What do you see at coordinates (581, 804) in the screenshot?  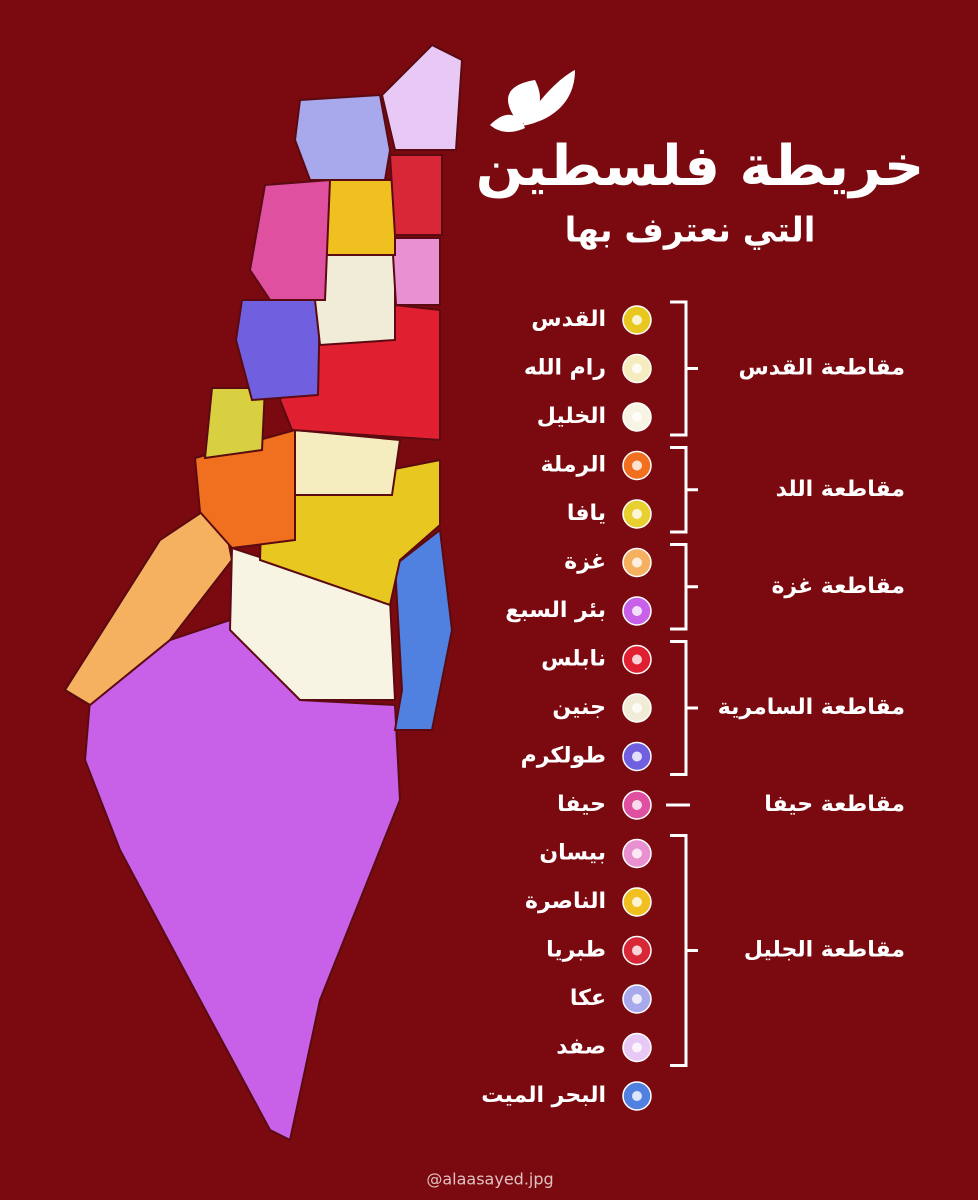 I see `legend-label: حيفا` at bounding box center [581, 804].